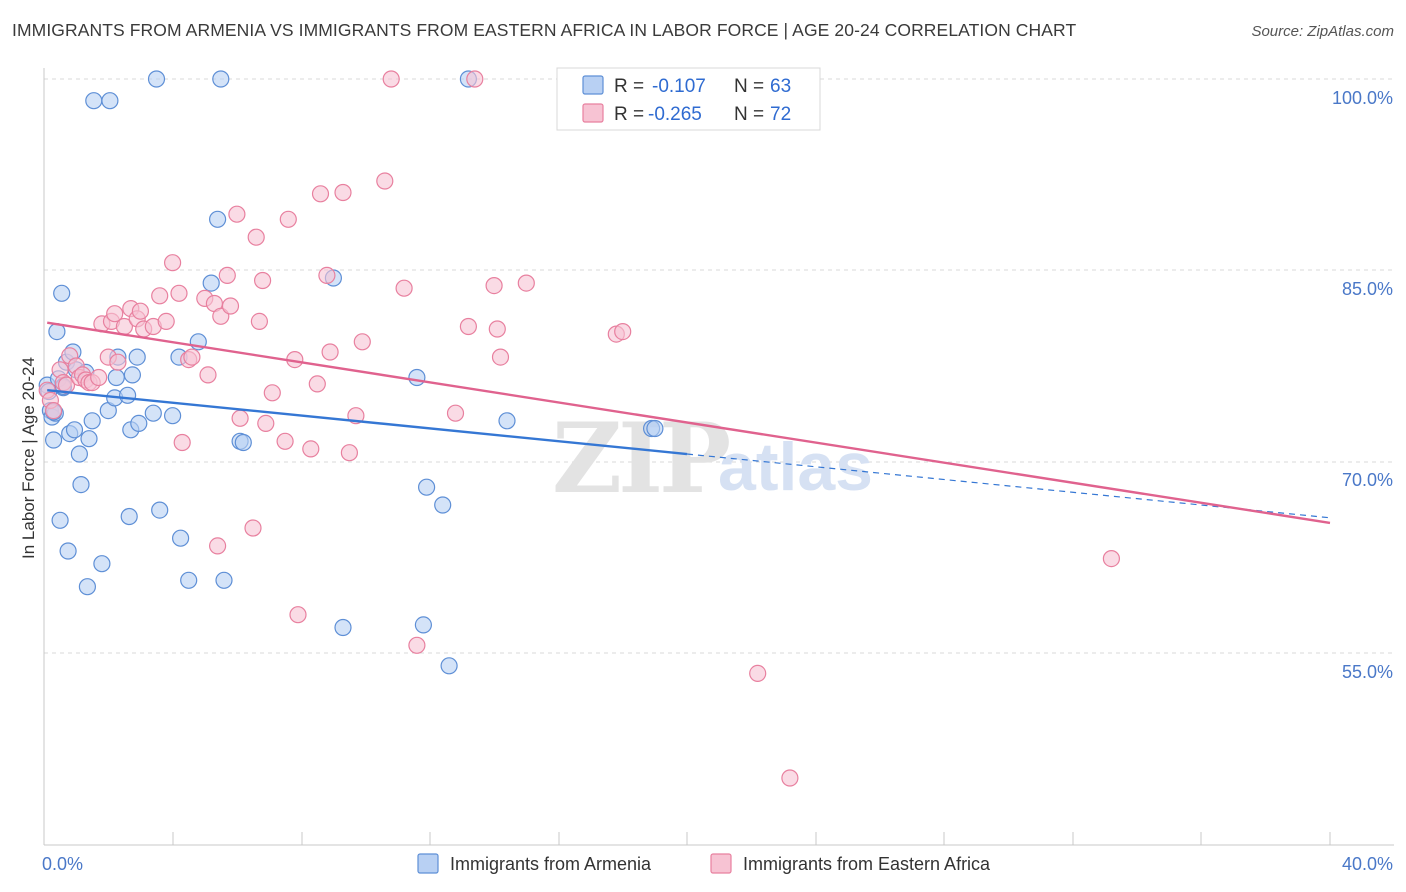 The image size is (1406, 892). I want to click on y-axis-title: In Labor Force | Age 20-24, so click(28, 458).